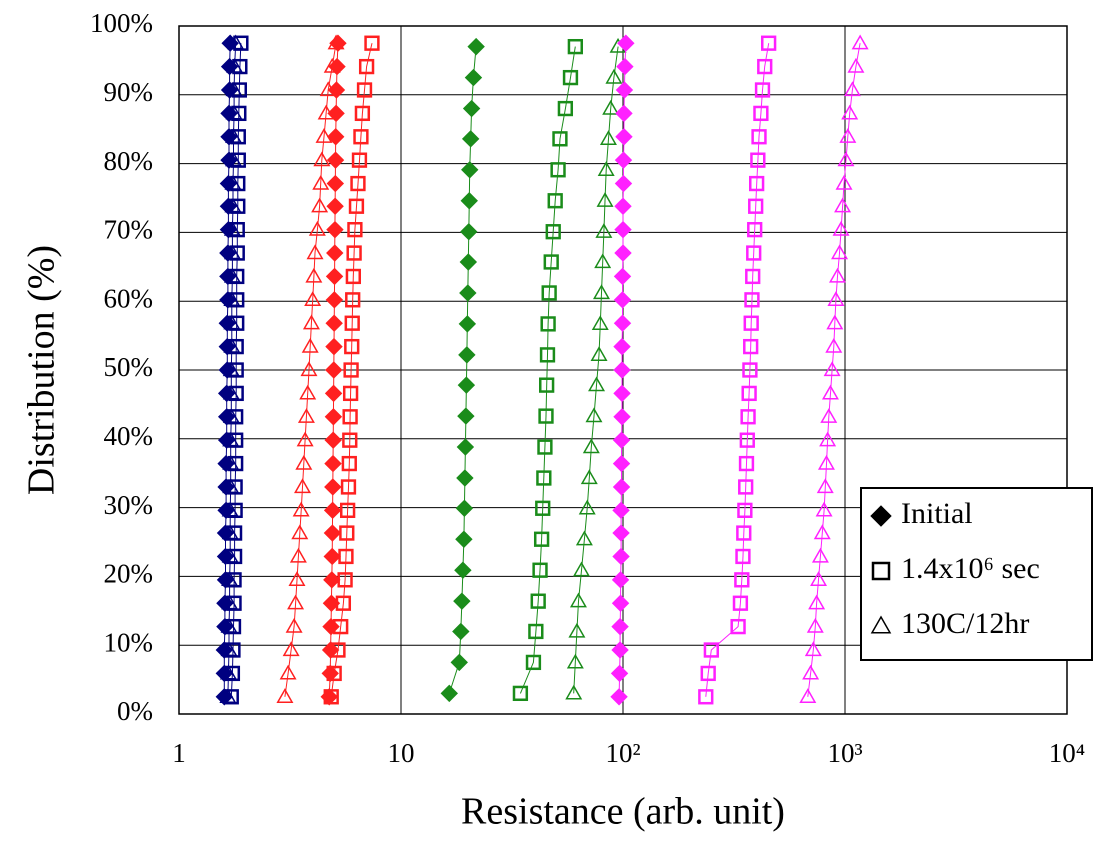 The image size is (1111, 850). Describe the element at coordinates (42, 370) in the screenshot. I see `y-axis-label: Distribution (%)` at that location.